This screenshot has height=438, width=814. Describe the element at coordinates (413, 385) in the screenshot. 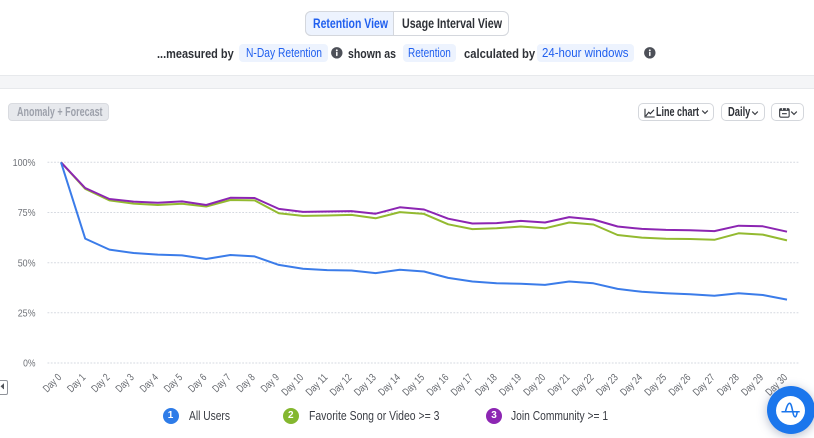

I see `svg-text: Day 15` at that location.